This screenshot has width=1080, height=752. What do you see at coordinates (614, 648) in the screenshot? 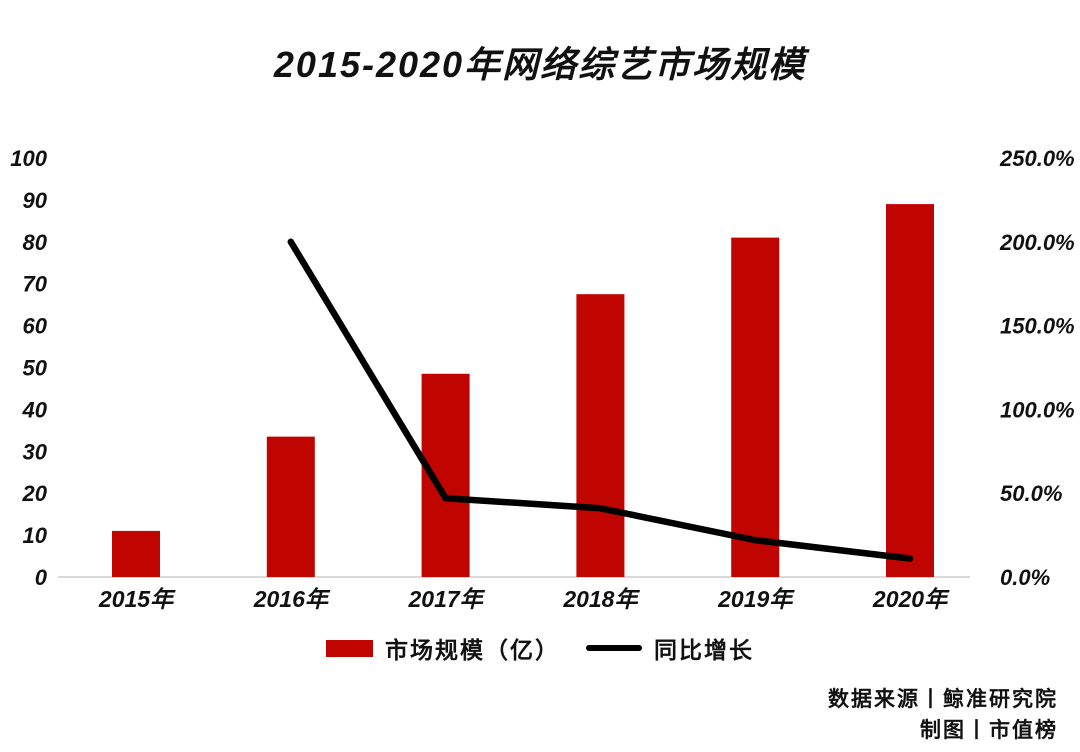
I see `line-series-swatch` at bounding box center [614, 648].